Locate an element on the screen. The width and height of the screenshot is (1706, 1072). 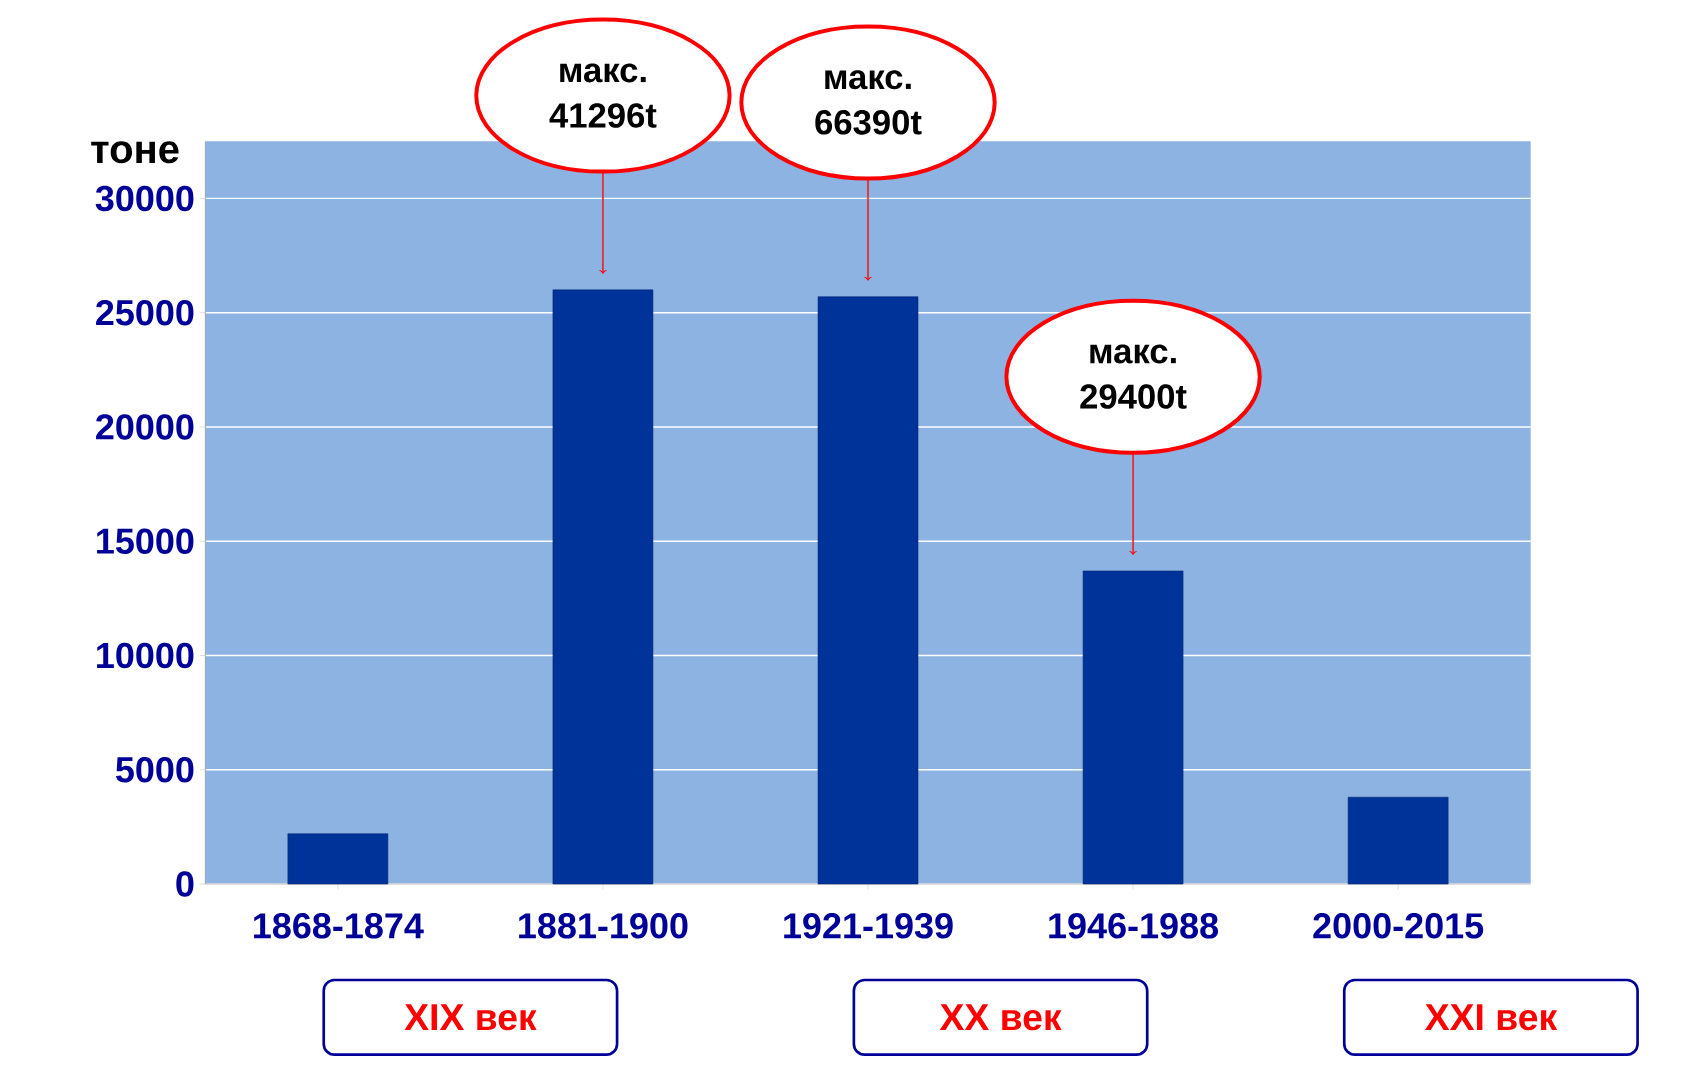
y-tick-label: 15000 is located at coordinates (145, 541).